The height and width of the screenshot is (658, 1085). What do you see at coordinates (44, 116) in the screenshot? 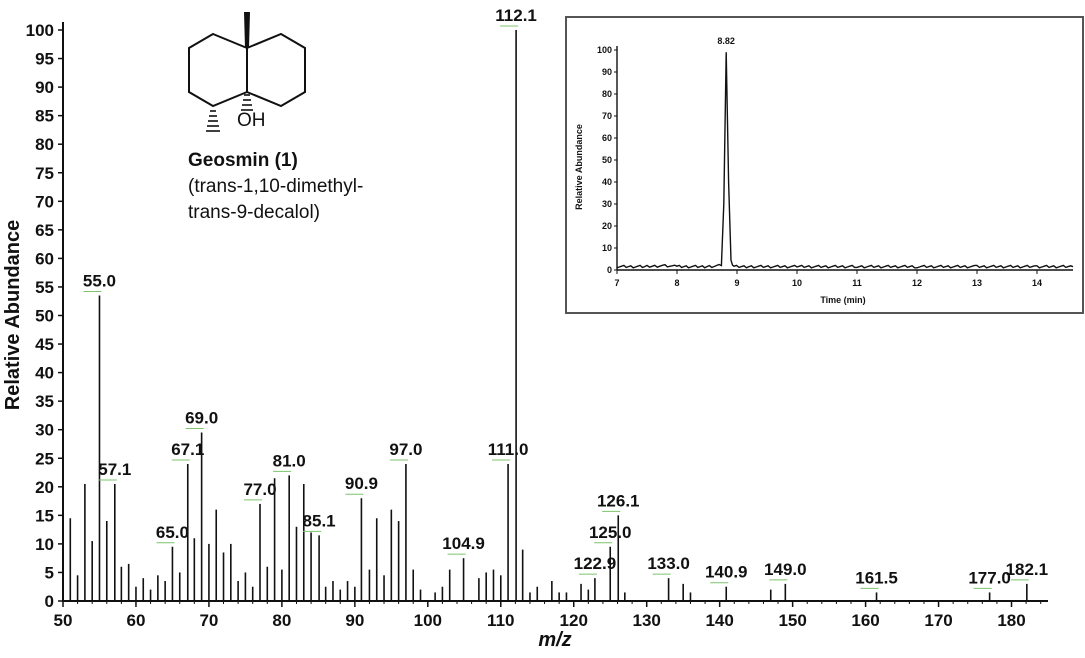
I see `y-tick-label: 85` at bounding box center [44, 116].